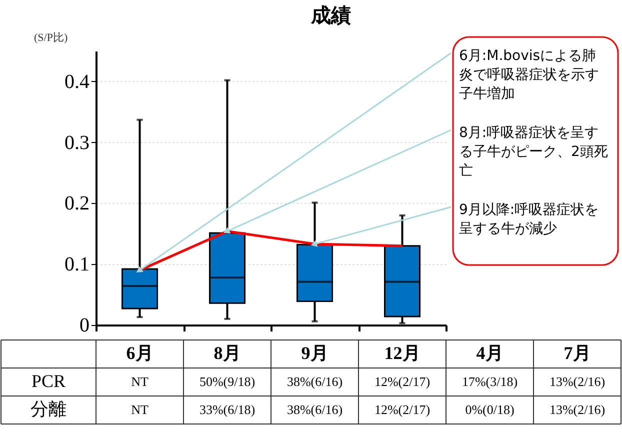 The width and height of the screenshot is (622, 432). I want to click on category-label: 7月, so click(577, 353).